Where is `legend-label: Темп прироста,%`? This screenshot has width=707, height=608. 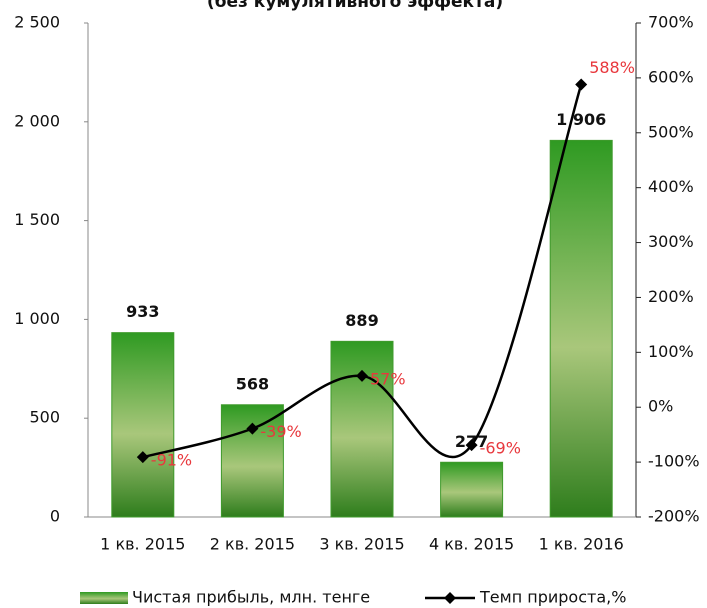
legend-label: Темп прироста,% is located at coordinates (552, 597).